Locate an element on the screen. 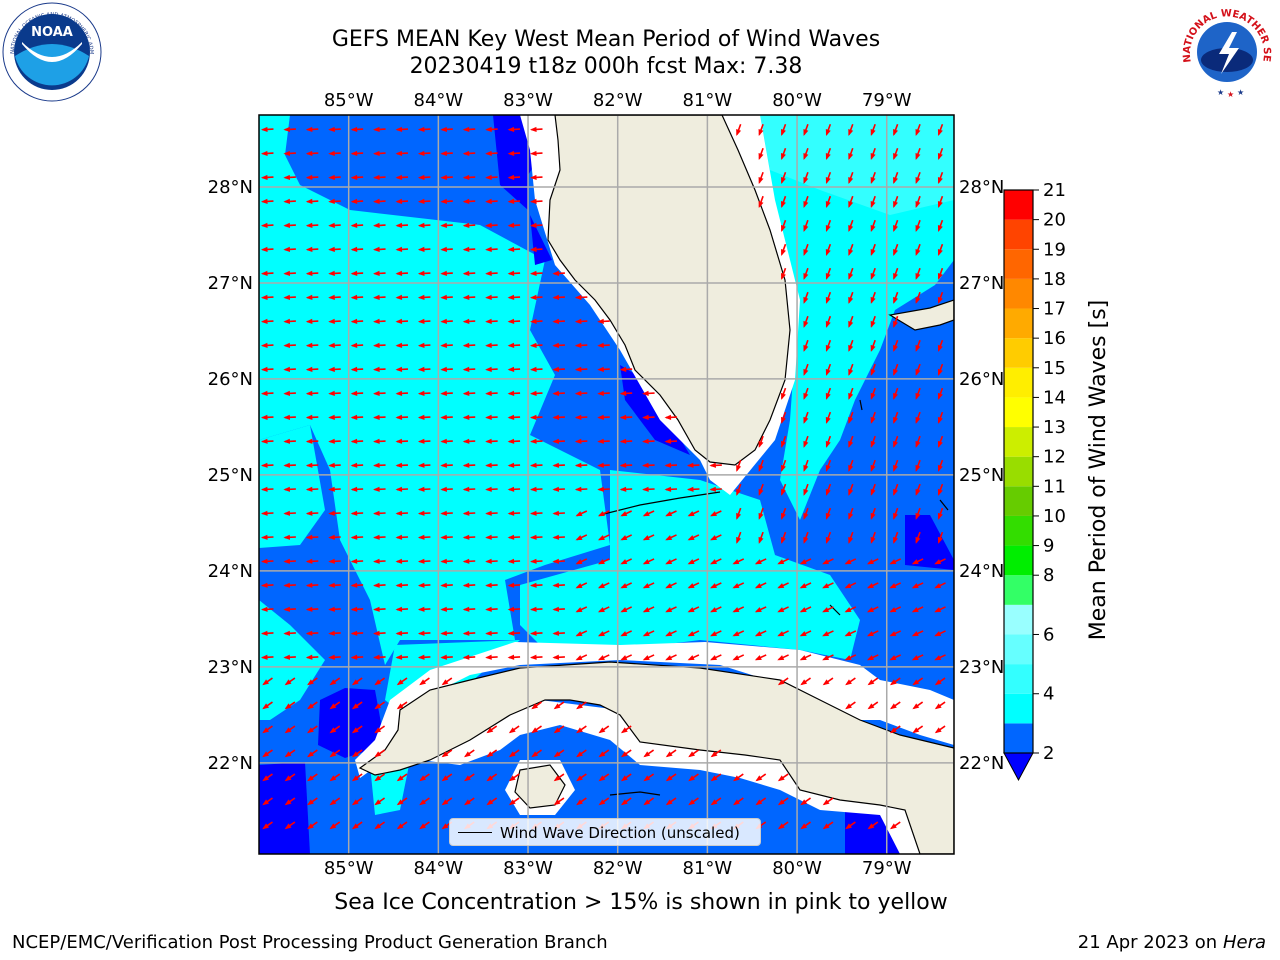 This screenshot has height=960, width=1280. lon-tick-top: 84°W is located at coordinates (439, 100).